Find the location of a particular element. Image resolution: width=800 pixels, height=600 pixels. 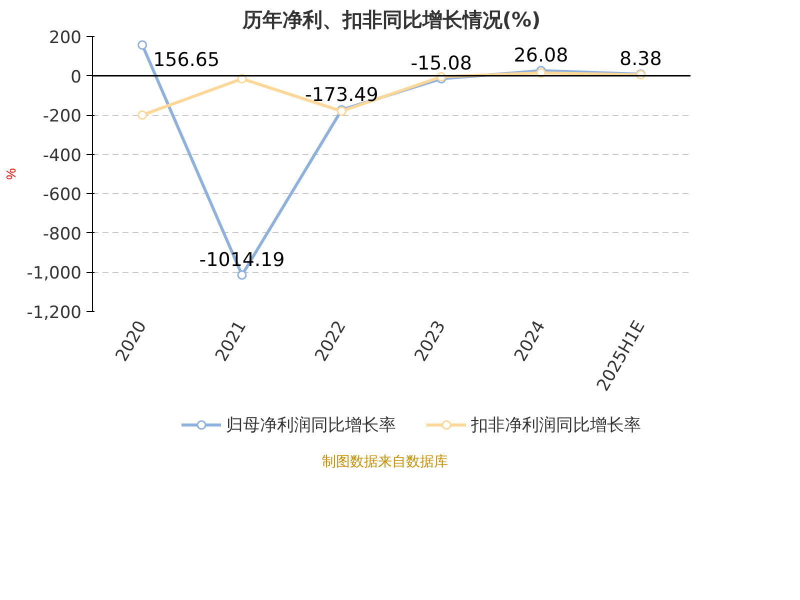

data-label: 156.65 is located at coordinates (186, 60).